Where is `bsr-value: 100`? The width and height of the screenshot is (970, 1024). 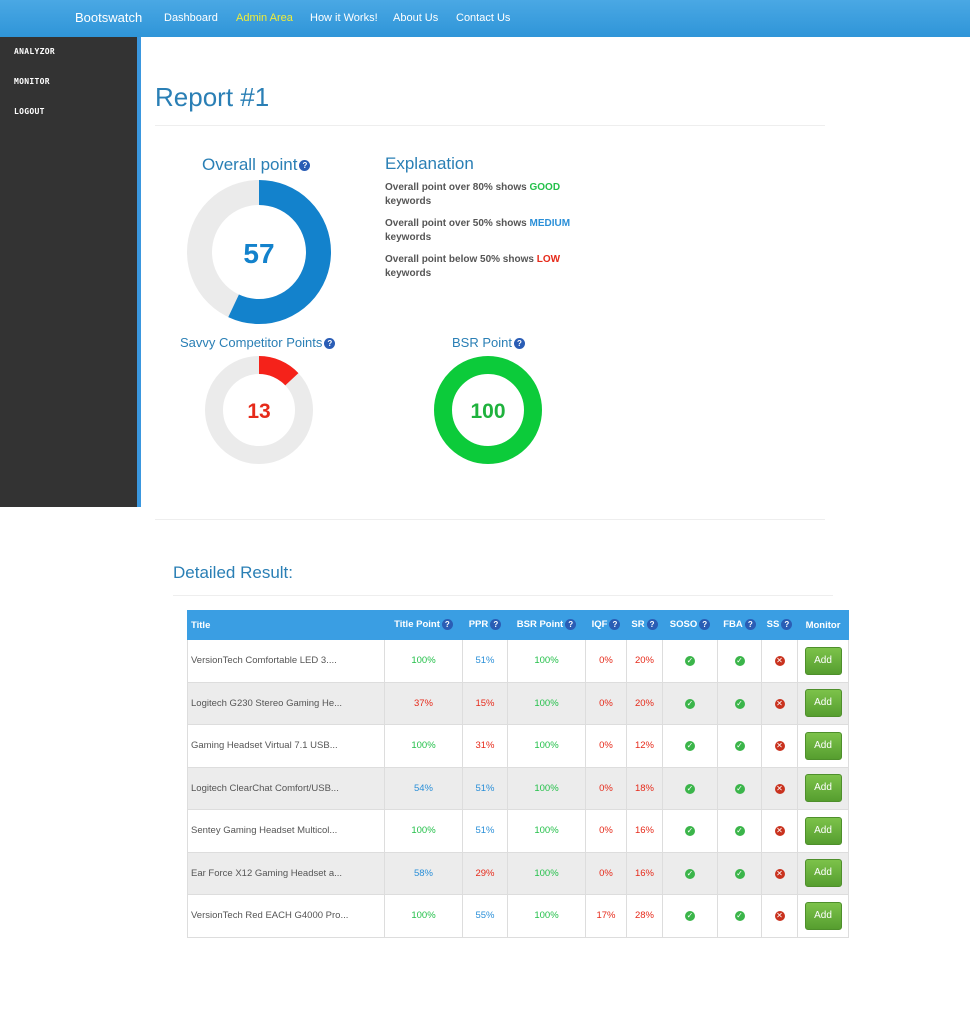
bsr-value: 100 is located at coordinates (487, 411).